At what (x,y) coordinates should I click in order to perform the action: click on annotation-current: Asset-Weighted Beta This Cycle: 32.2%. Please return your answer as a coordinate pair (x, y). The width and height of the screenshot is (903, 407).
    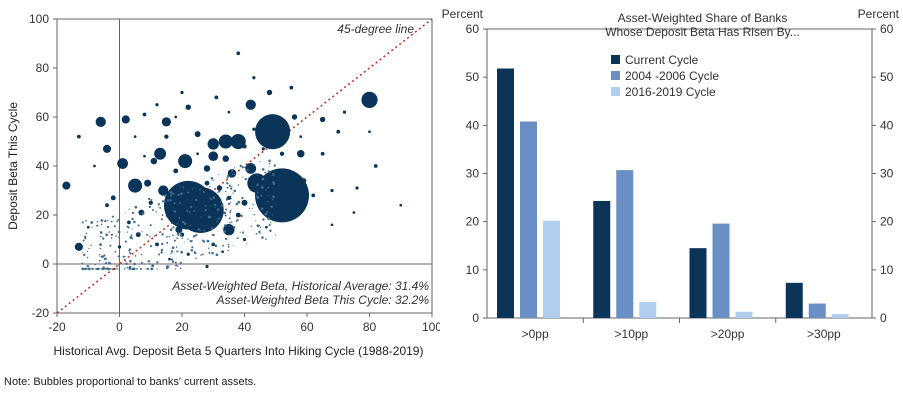
    Looking at the image, I should click on (322, 300).